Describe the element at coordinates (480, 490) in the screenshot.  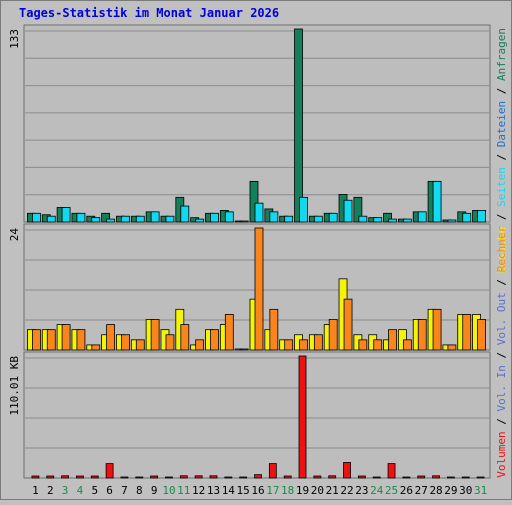
I see `x-tick-label: 31` at that location.